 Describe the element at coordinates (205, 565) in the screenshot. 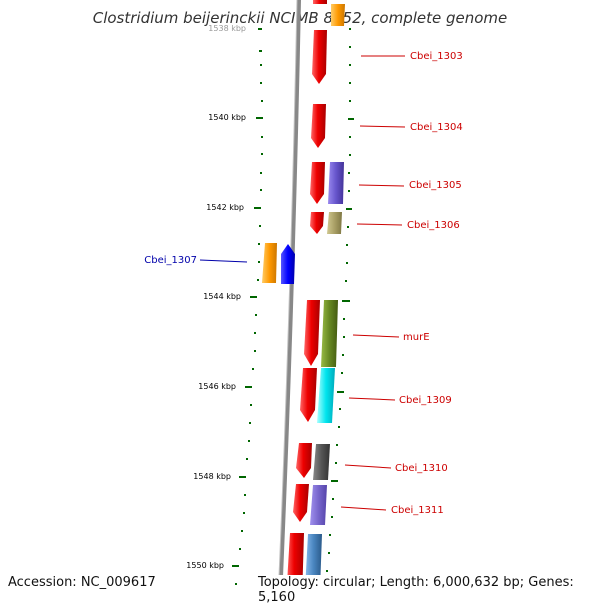

I see `scale-label: 1550 kbp` at that location.